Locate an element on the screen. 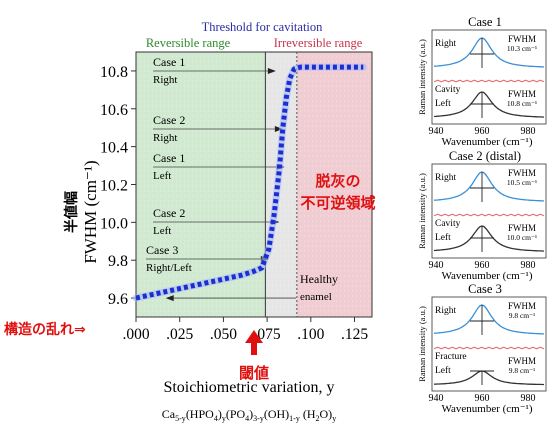 The image size is (555, 439). disorder-label: 構造の乱れ⇒ is located at coordinates (45, 329).